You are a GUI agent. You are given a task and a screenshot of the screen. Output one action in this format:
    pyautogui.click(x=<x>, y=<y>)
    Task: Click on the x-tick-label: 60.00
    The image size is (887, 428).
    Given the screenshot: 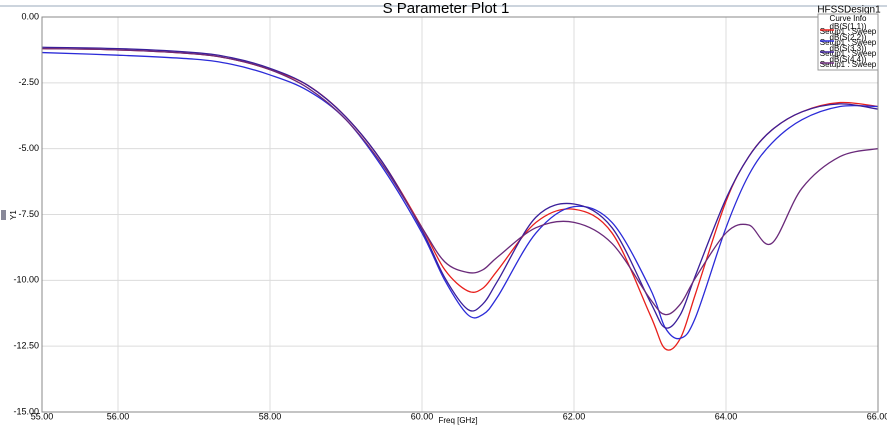 What is the action you would take?
    pyautogui.click(x=422, y=416)
    